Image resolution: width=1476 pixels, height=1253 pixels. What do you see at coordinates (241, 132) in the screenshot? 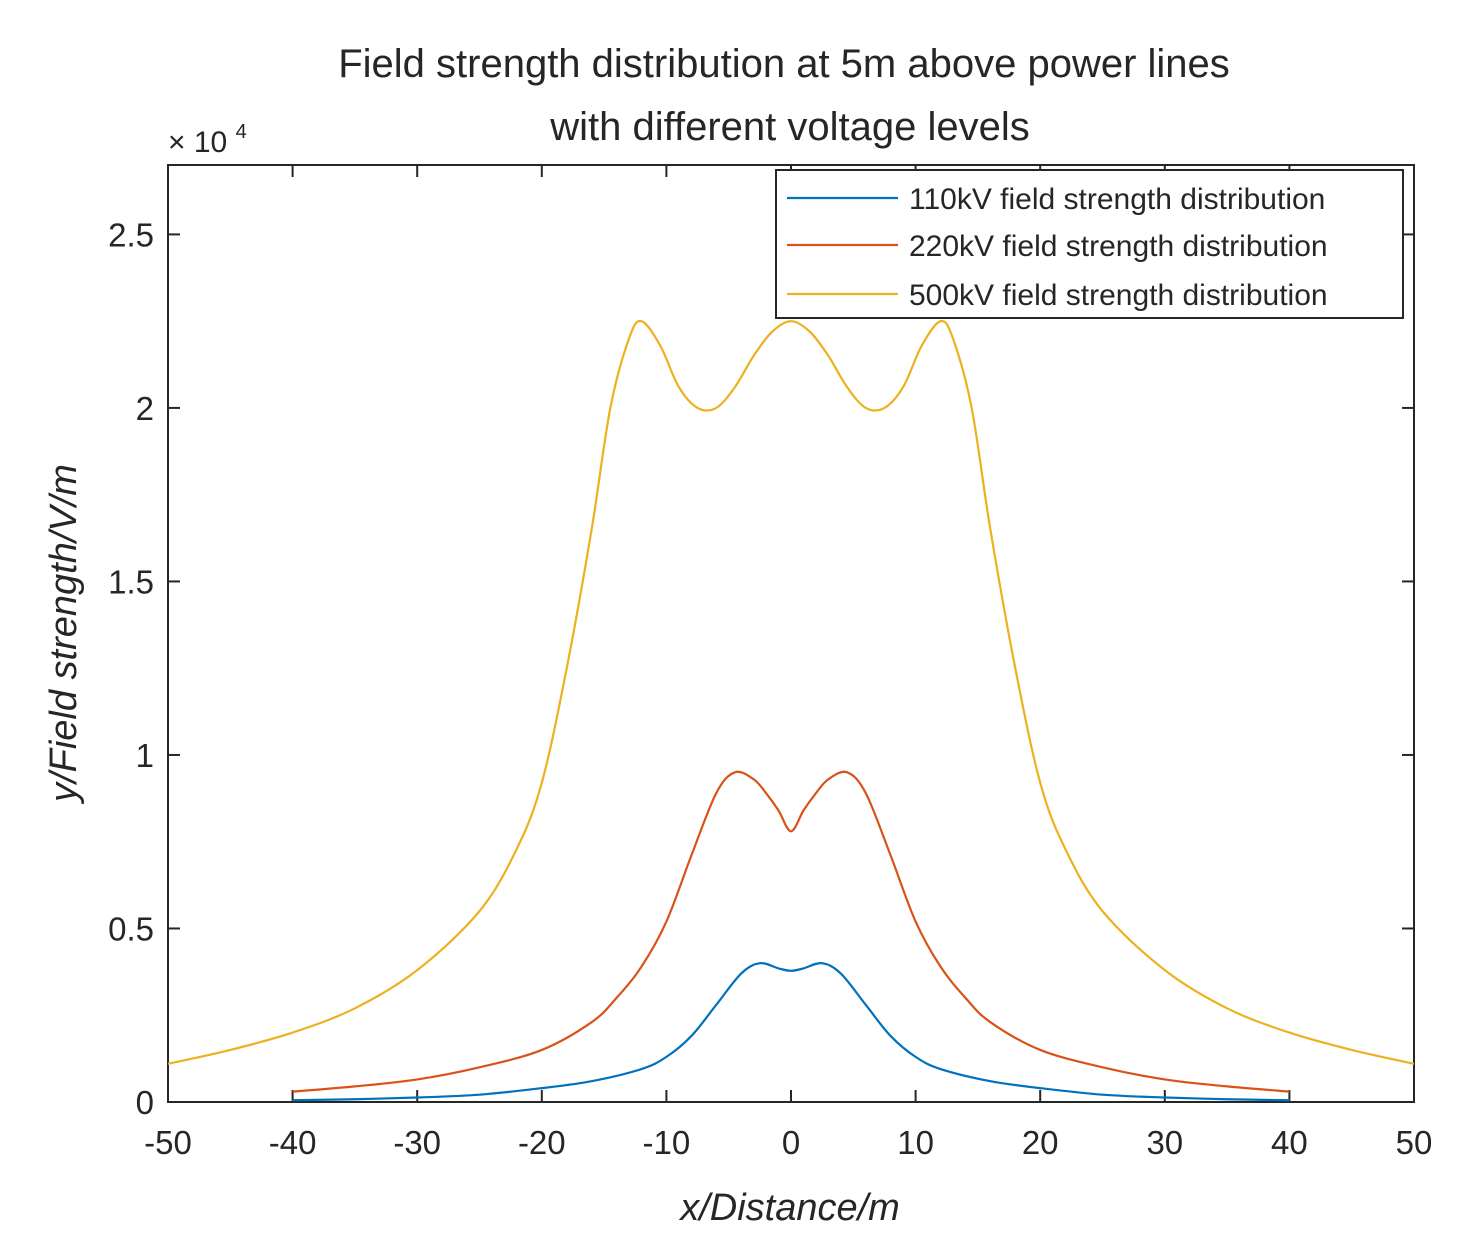
I see `y-axis-multiplier-exponent: 4` at bounding box center [241, 132].